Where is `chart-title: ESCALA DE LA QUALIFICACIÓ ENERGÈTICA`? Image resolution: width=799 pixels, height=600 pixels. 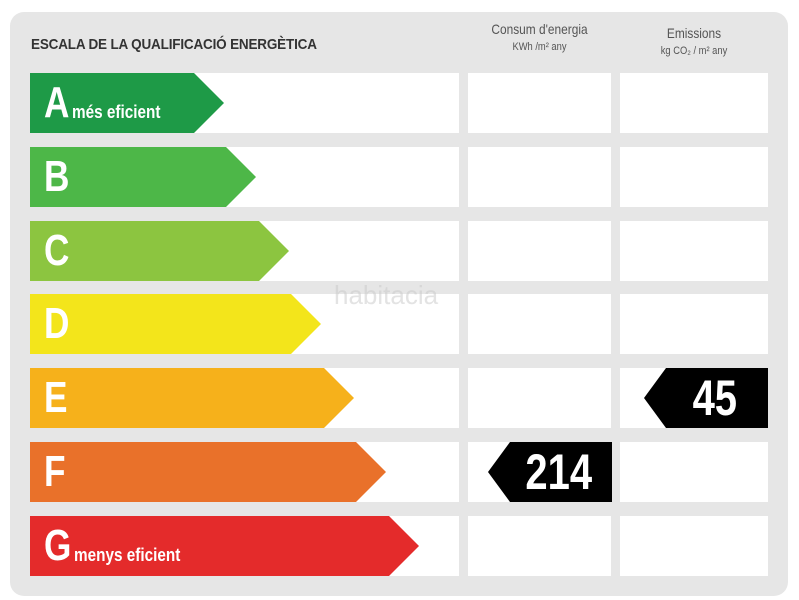
chart-title: ESCALA DE LA QUALIFICACIÓ ENERGÈTICA is located at coordinates (174, 44).